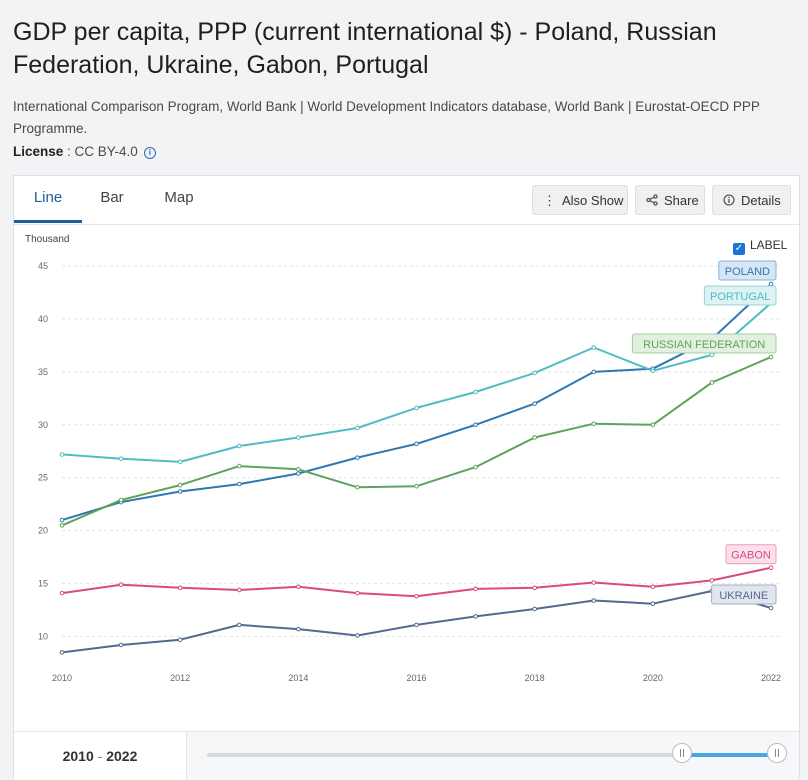 The height and width of the screenshot is (780, 808). What do you see at coordinates (682, 753) in the screenshot?
I see `slider-handle-start` at bounding box center [682, 753].